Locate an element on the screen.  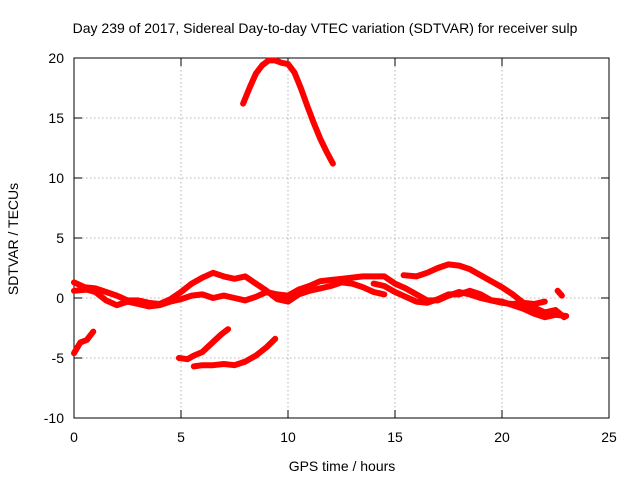
y-tick-label: -10 is located at coordinates (54, 418).